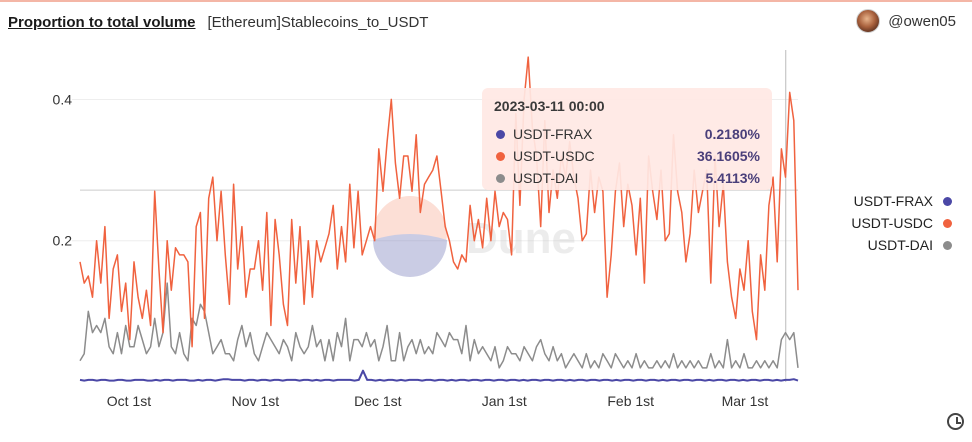 The width and height of the screenshot is (972, 442). I want to click on y-tick-label: 0.2, so click(63, 241).